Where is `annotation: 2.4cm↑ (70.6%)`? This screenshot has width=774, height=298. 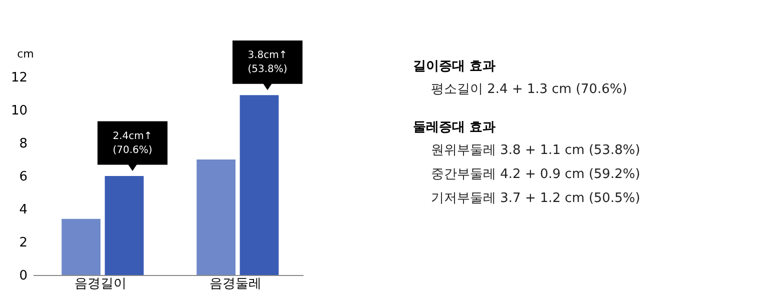 annotation: 2.4cm↑ (70.6%) is located at coordinates (132, 143).